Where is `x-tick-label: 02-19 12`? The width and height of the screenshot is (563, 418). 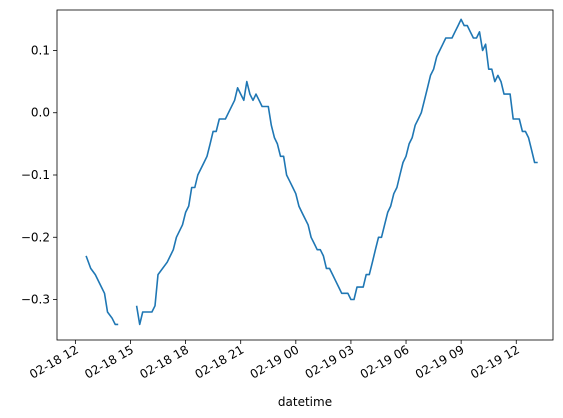
x-tick-label: 02-19 12 is located at coordinates (495, 361).